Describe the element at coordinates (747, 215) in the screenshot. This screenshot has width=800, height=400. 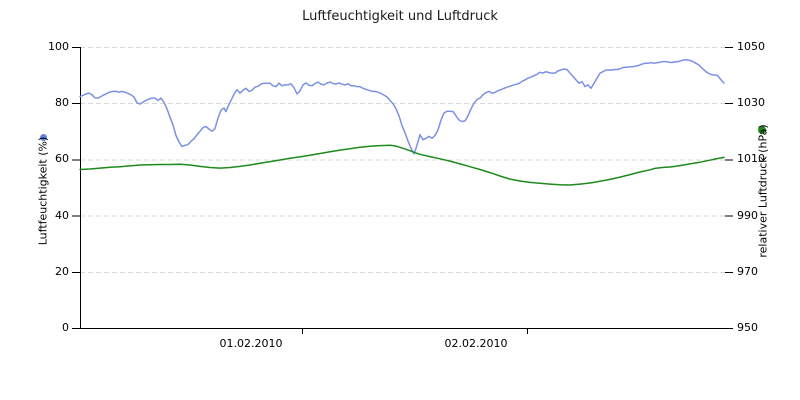
I see `right-axis-tick-label: 990` at that location.